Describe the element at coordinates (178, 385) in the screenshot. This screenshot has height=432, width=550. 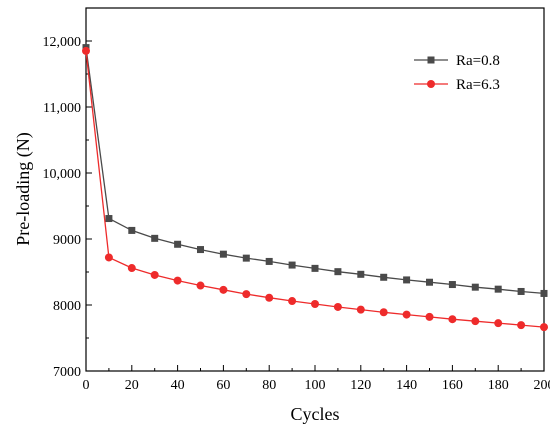
I see `x-tick-label: 40` at that location.